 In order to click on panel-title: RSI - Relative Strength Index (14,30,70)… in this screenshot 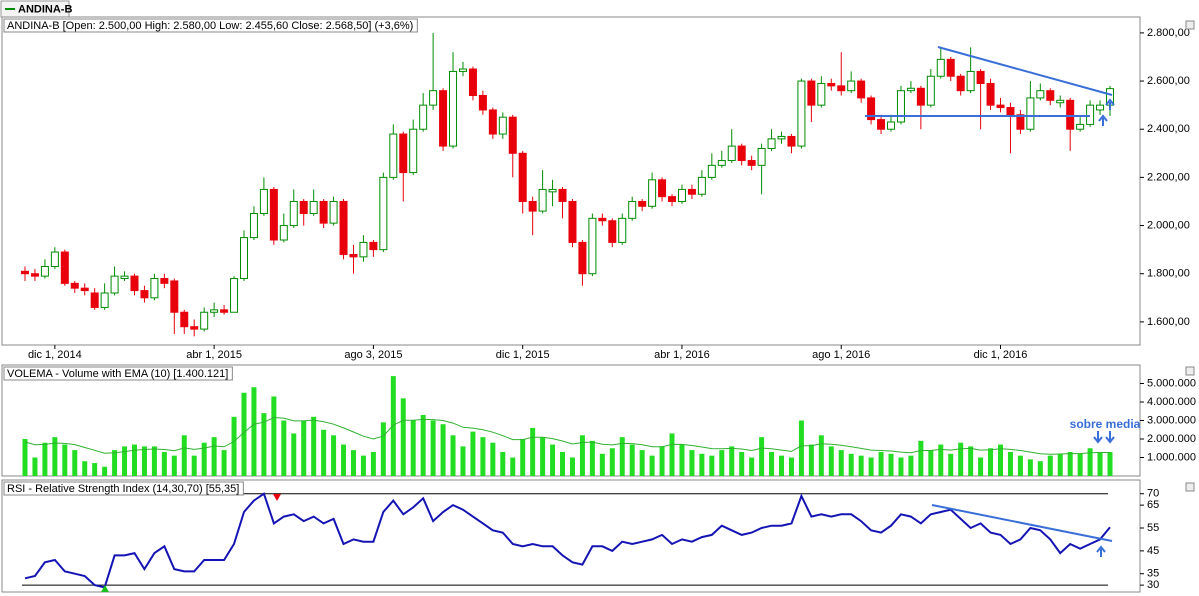, I will do `click(123, 489)`.